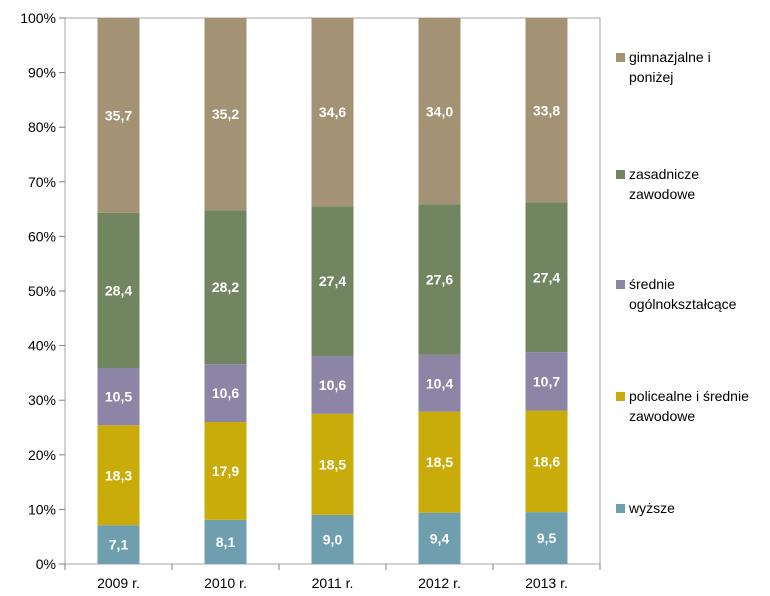 Image resolution: width=770 pixels, height=596 pixels. I want to click on data-label: 34,0, so click(439, 111).